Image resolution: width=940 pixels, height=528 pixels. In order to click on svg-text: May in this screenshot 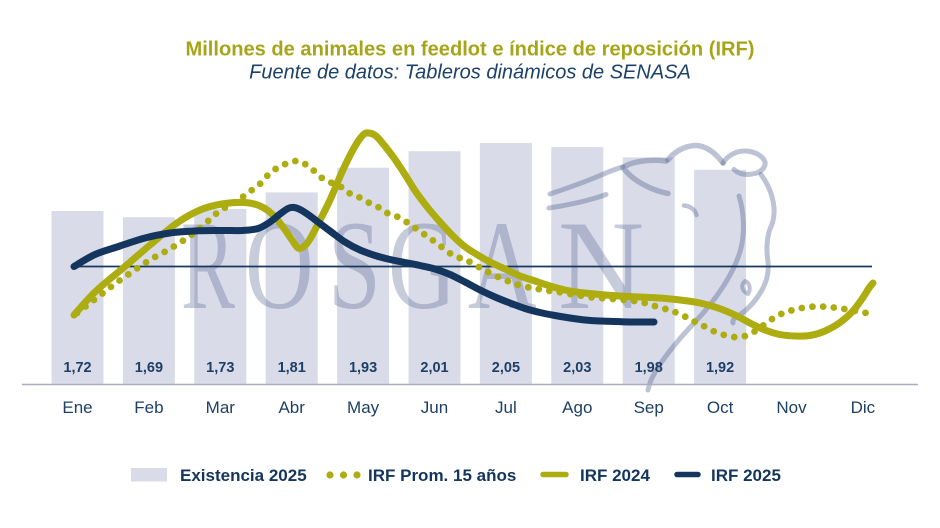, I will do `click(363, 407)`.